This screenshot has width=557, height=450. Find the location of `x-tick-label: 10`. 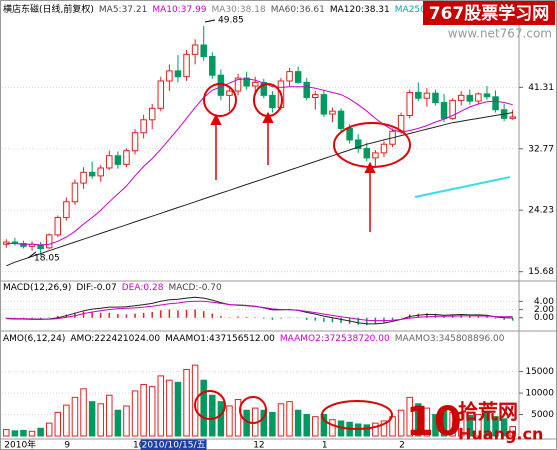

x-tick-label: 10 is located at coordinates (139, 445).